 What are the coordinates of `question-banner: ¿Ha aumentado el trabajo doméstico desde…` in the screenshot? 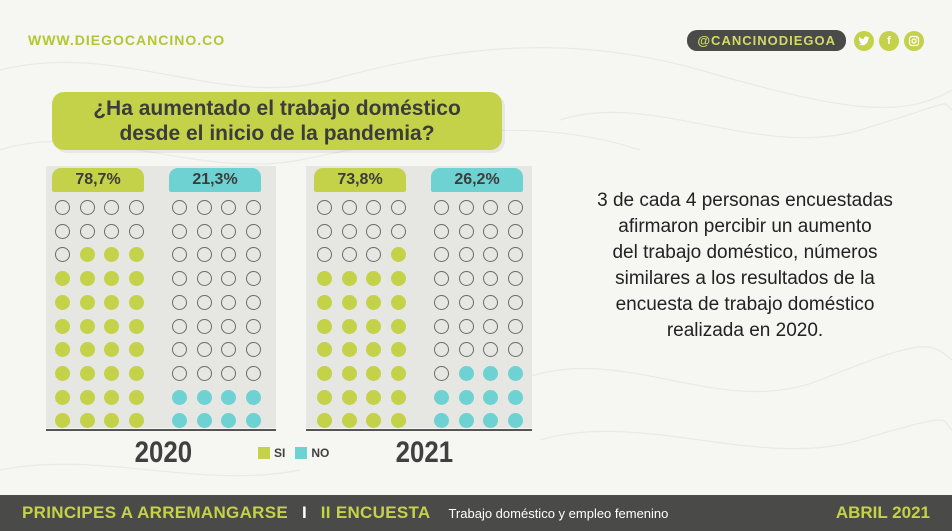 It's located at (277, 121).